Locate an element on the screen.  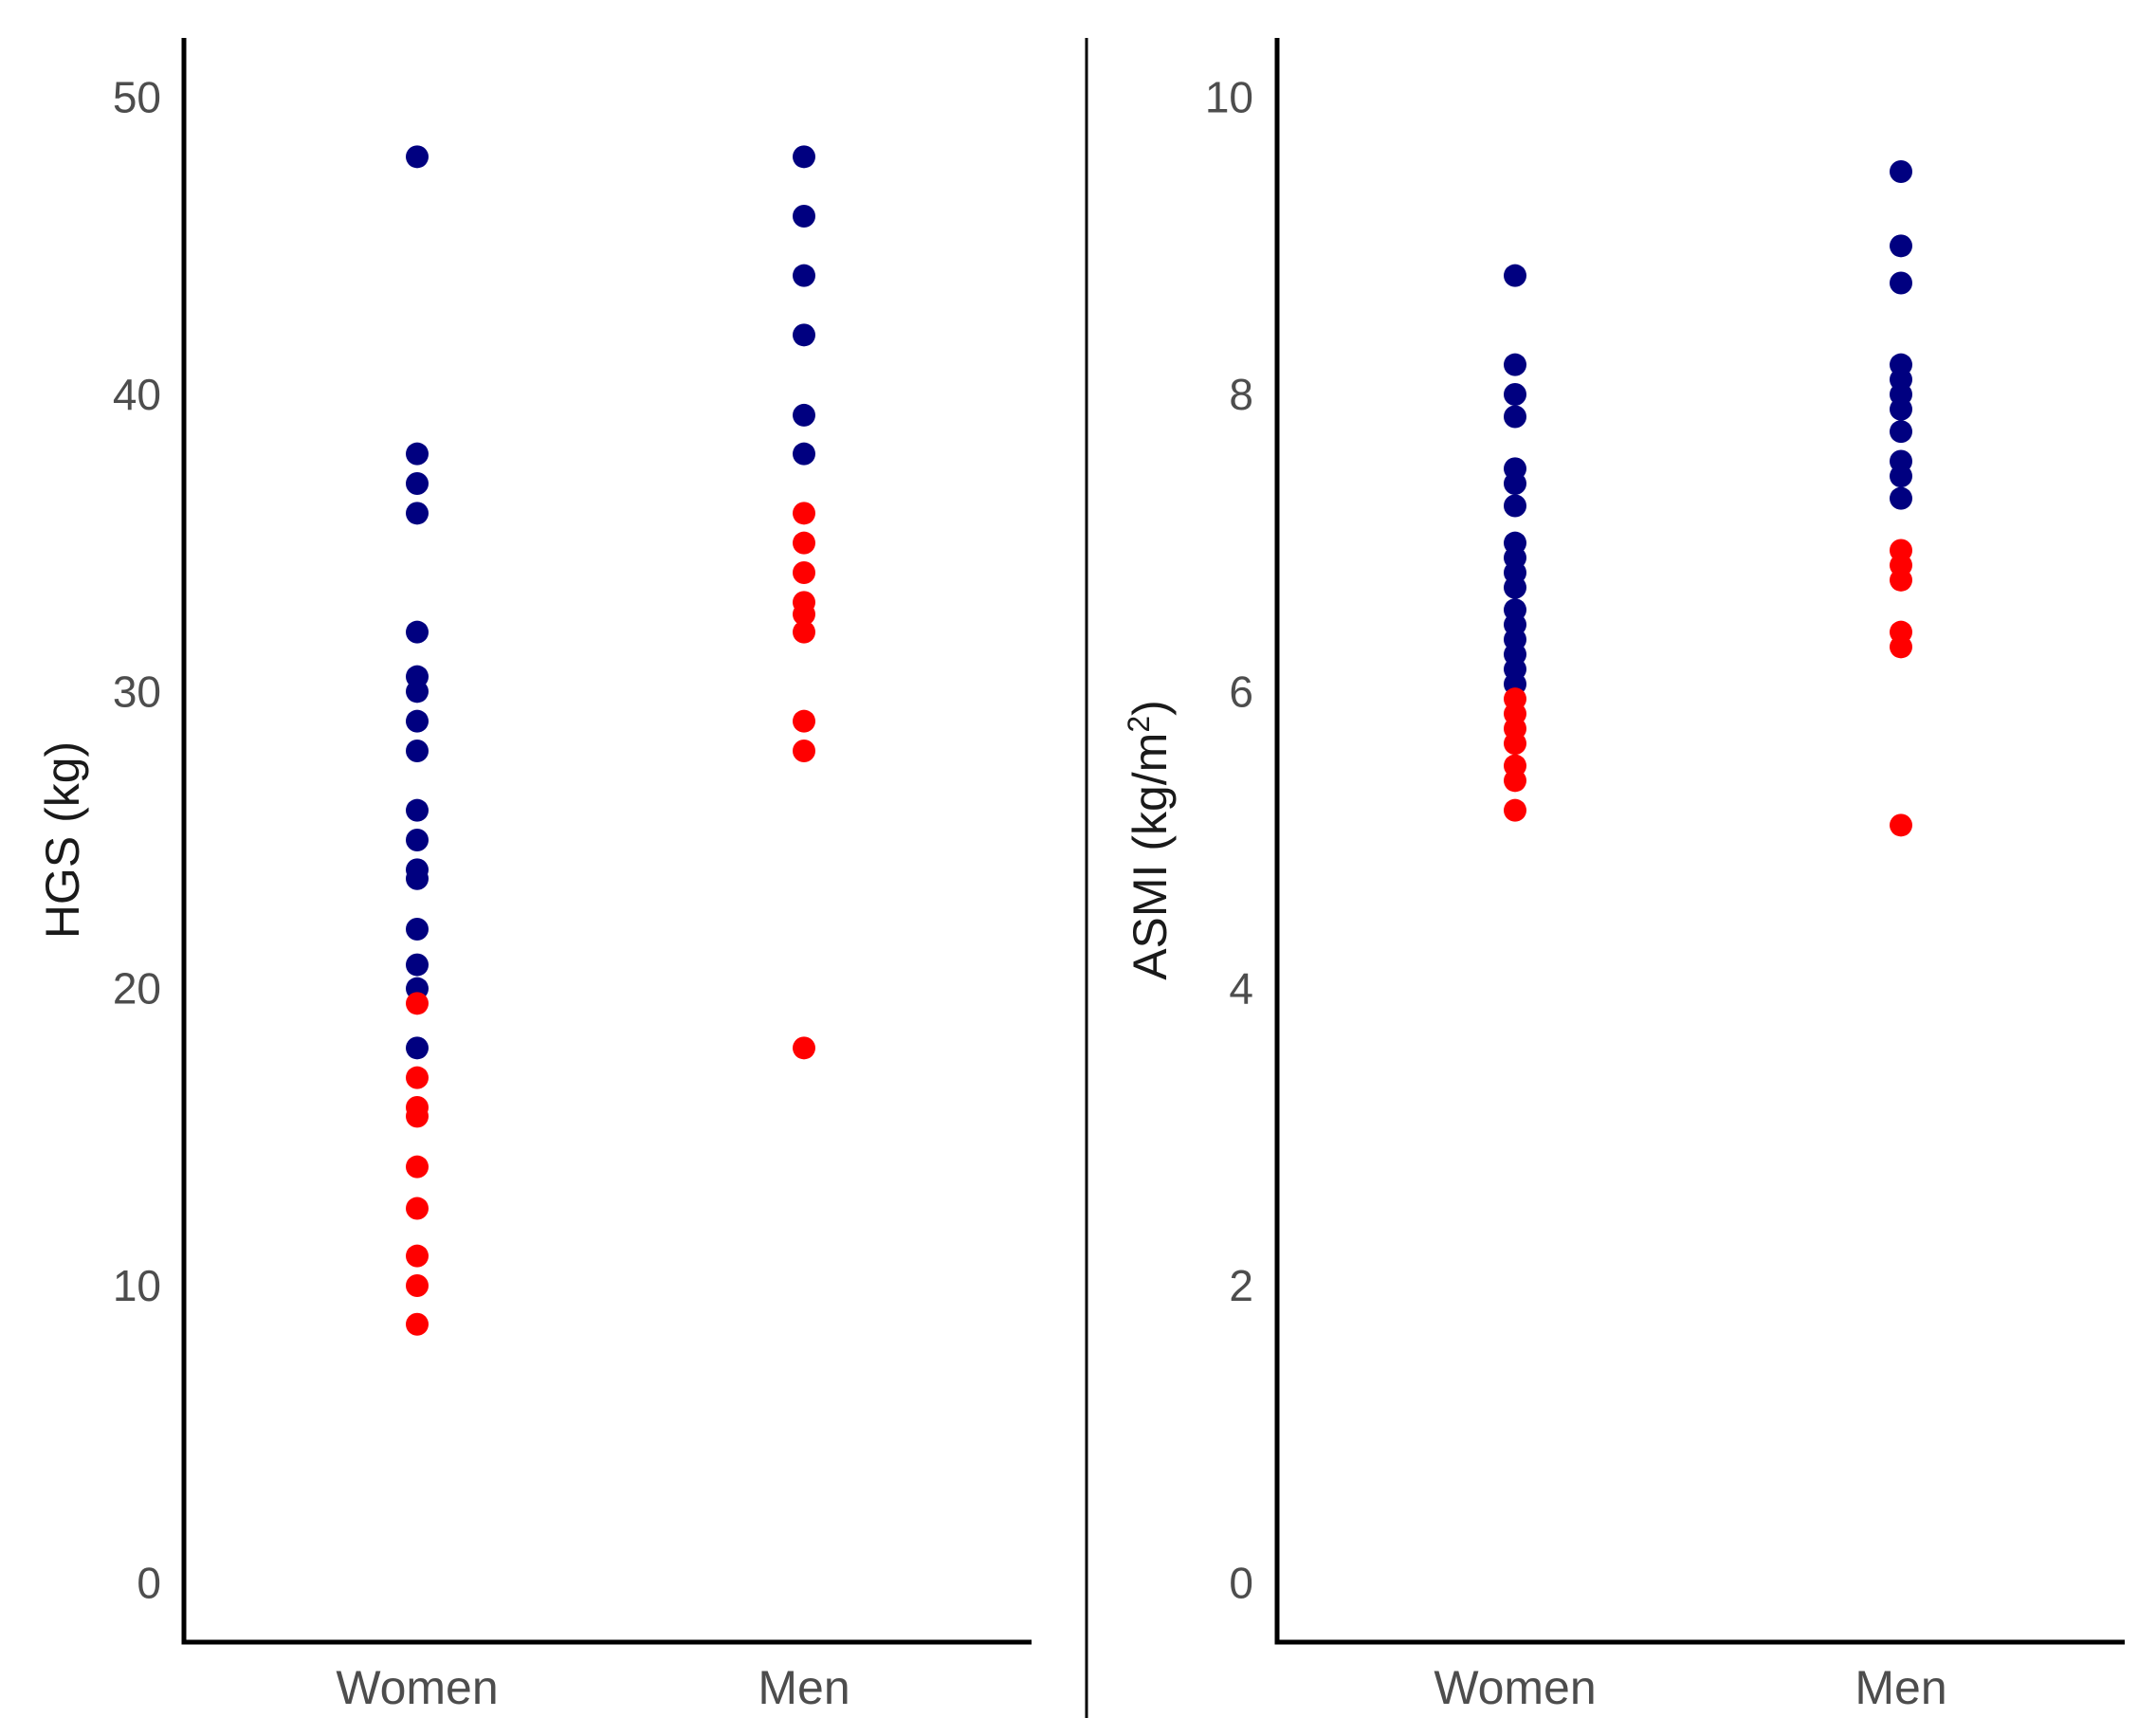
hgs-y-tick-label: 10 is located at coordinates (137, 1285).